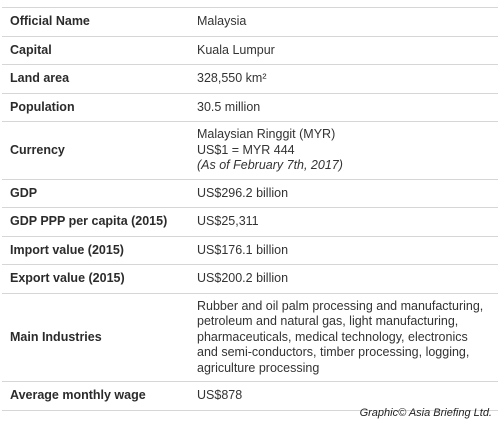 The image size is (500, 424). I want to click on table-row: Population 30.5 million, so click(250, 107).